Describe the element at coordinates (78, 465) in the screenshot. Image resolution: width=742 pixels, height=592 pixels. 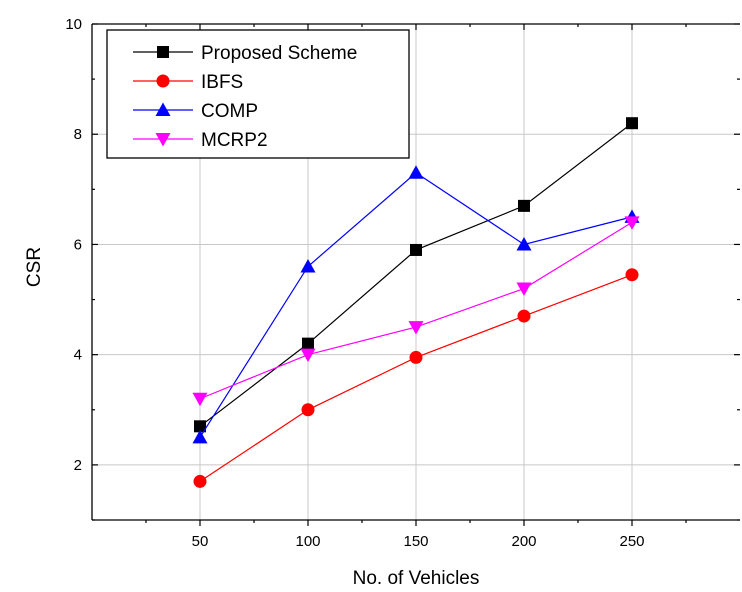
I see `y-tick-label-0: 2` at that location.